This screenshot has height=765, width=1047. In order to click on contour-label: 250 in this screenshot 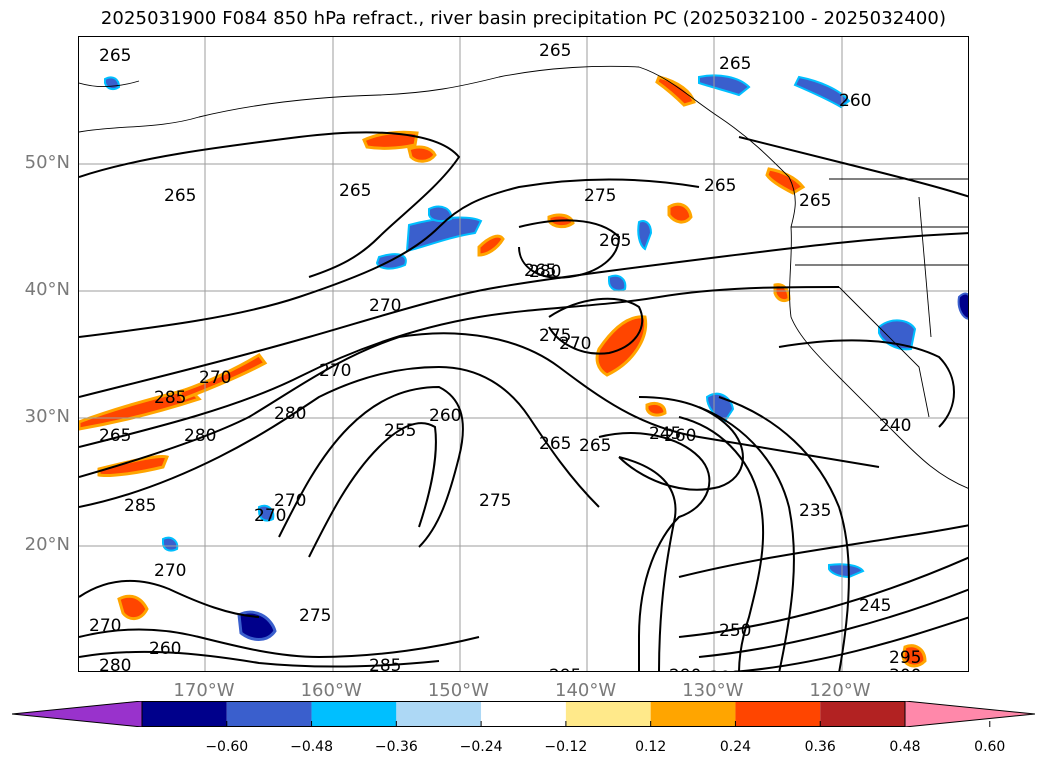, I will do `click(735, 631)`.